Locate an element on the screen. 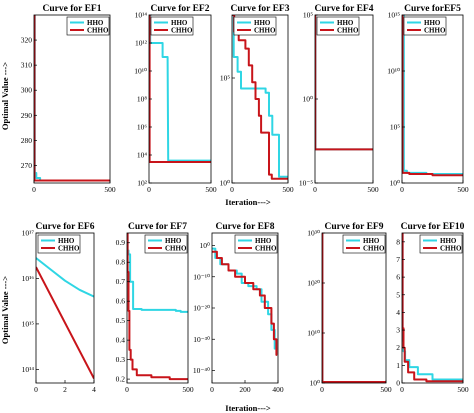 This screenshot has width=474, height=413. plot-area-ef9 is located at coordinates (354, 308).